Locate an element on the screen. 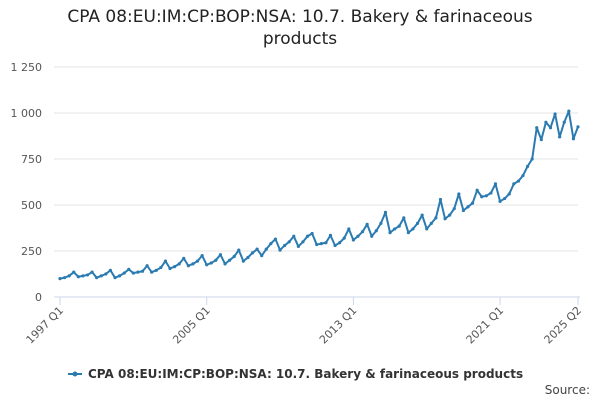 The image size is (600, 400). source: Source: is located at coordinates (567, 390).